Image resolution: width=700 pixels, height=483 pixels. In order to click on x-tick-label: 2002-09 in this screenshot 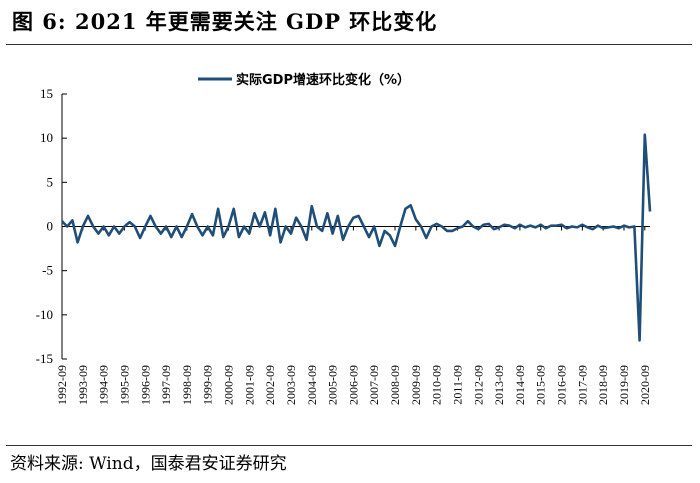, I will do `click(270, 385)`.